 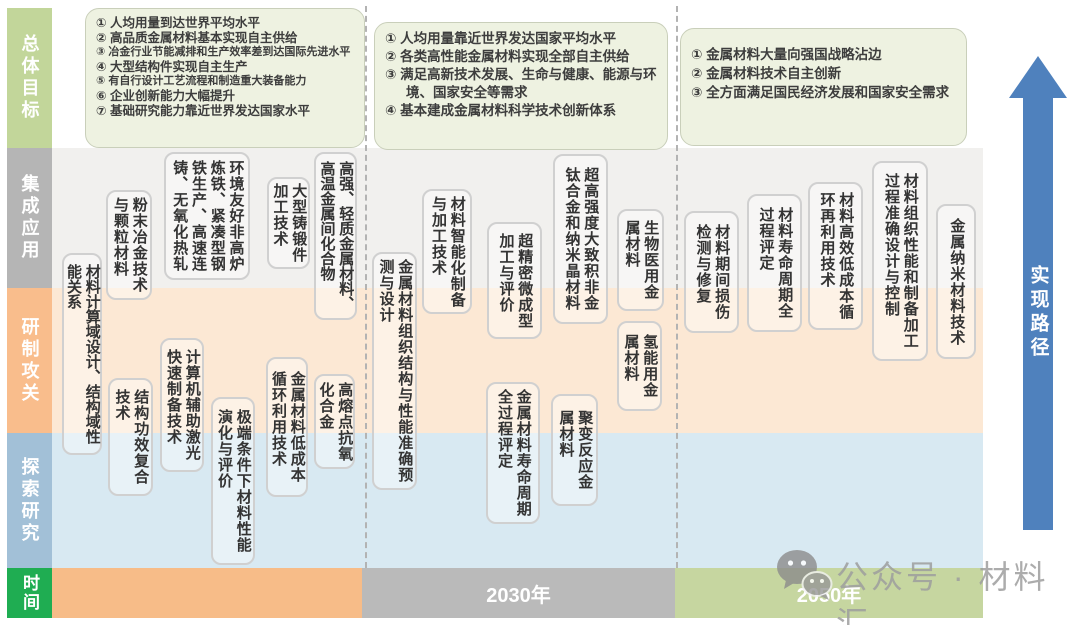 I want to click on tech-box-computational-design: 材料计算域设计、结构域性 能关系, so click(x=82, y=354).